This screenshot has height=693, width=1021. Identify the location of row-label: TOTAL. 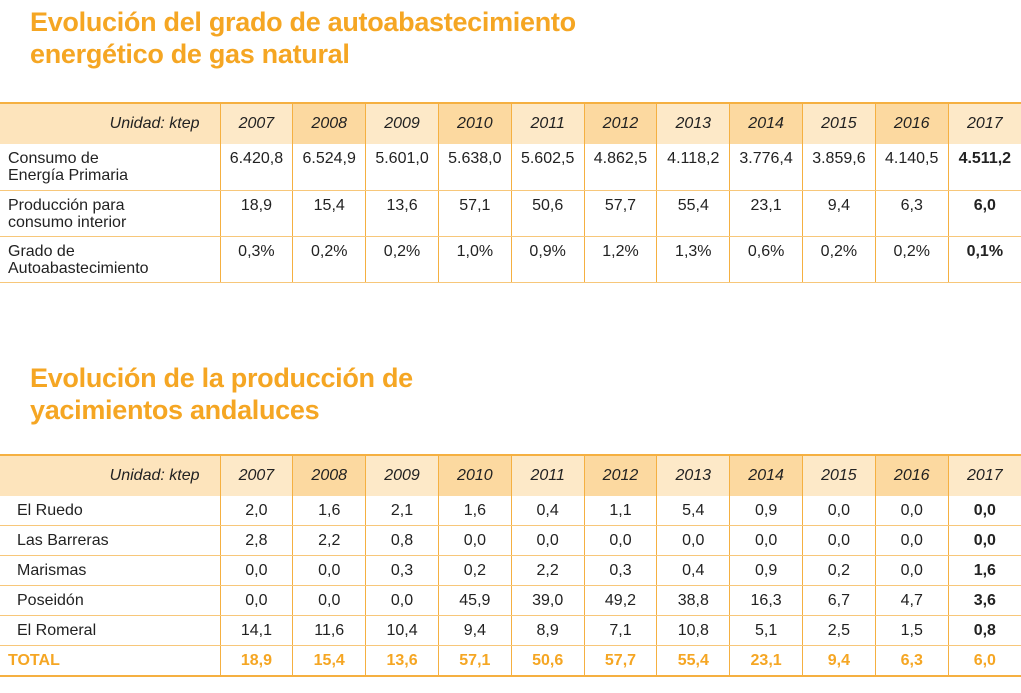
(110, 661).